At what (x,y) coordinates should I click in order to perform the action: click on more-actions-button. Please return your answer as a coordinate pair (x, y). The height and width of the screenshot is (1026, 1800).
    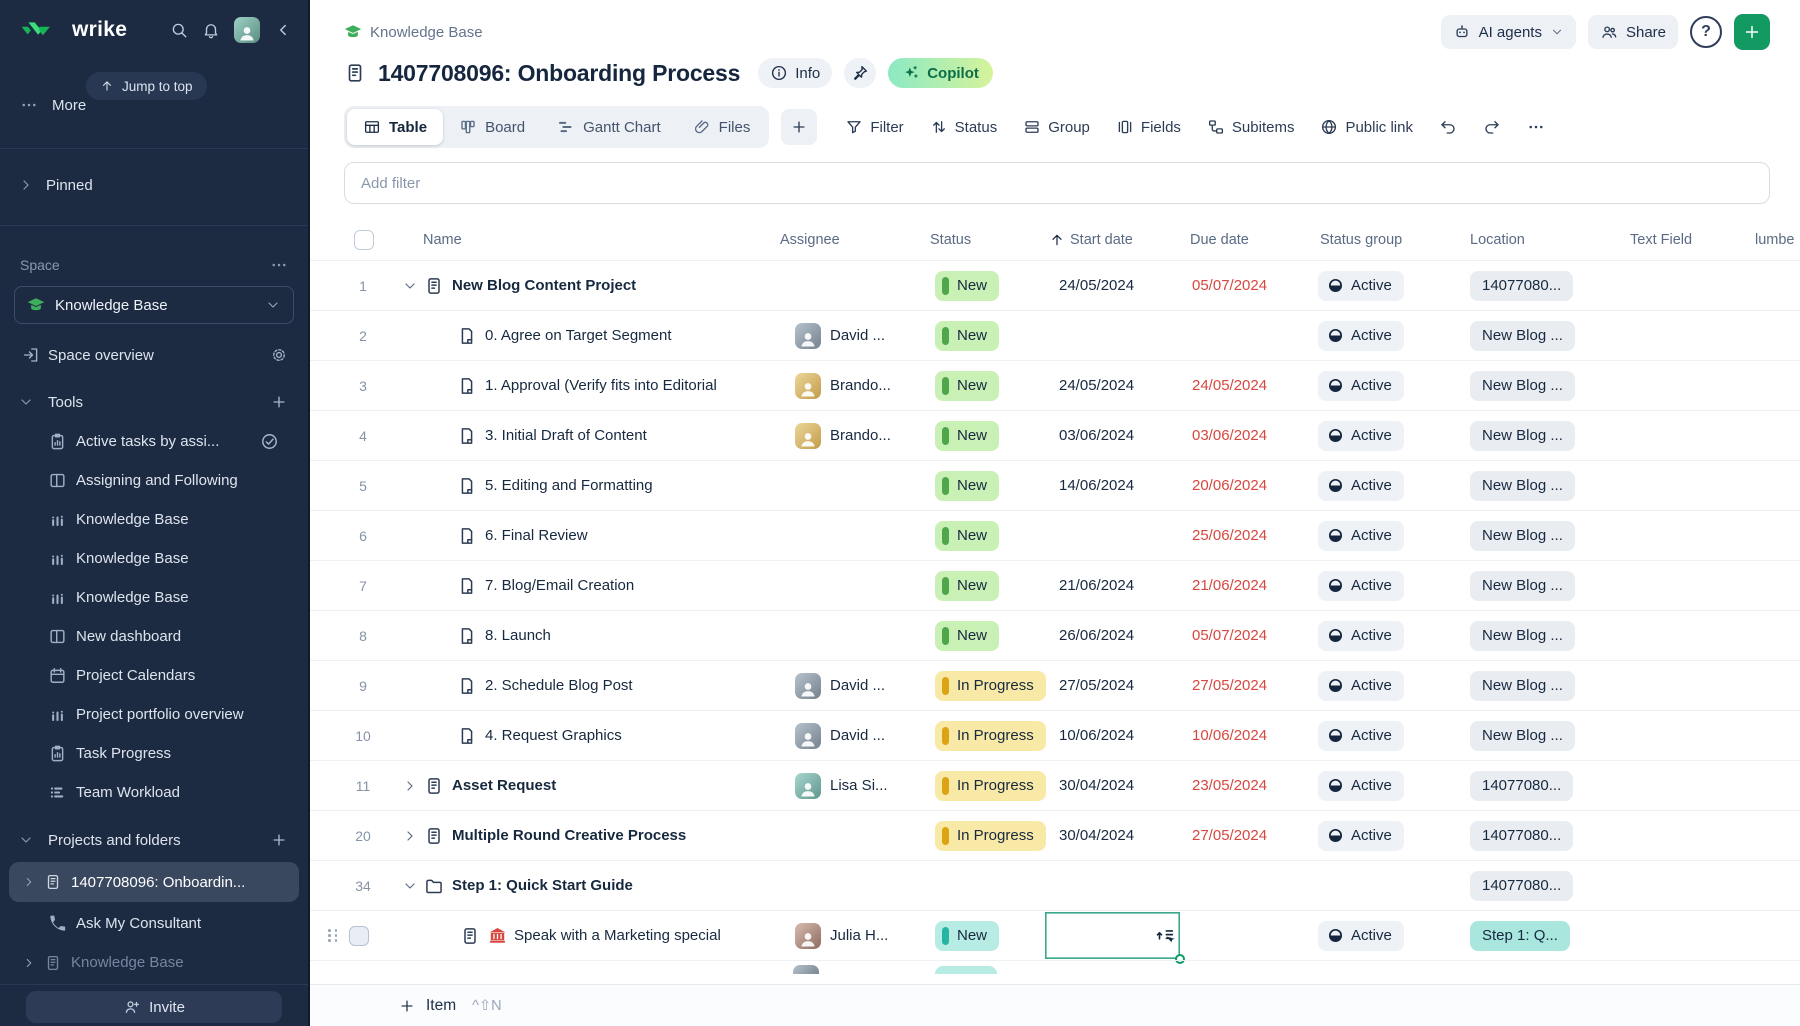
    Looking at the image, I should click on (1536, 127).